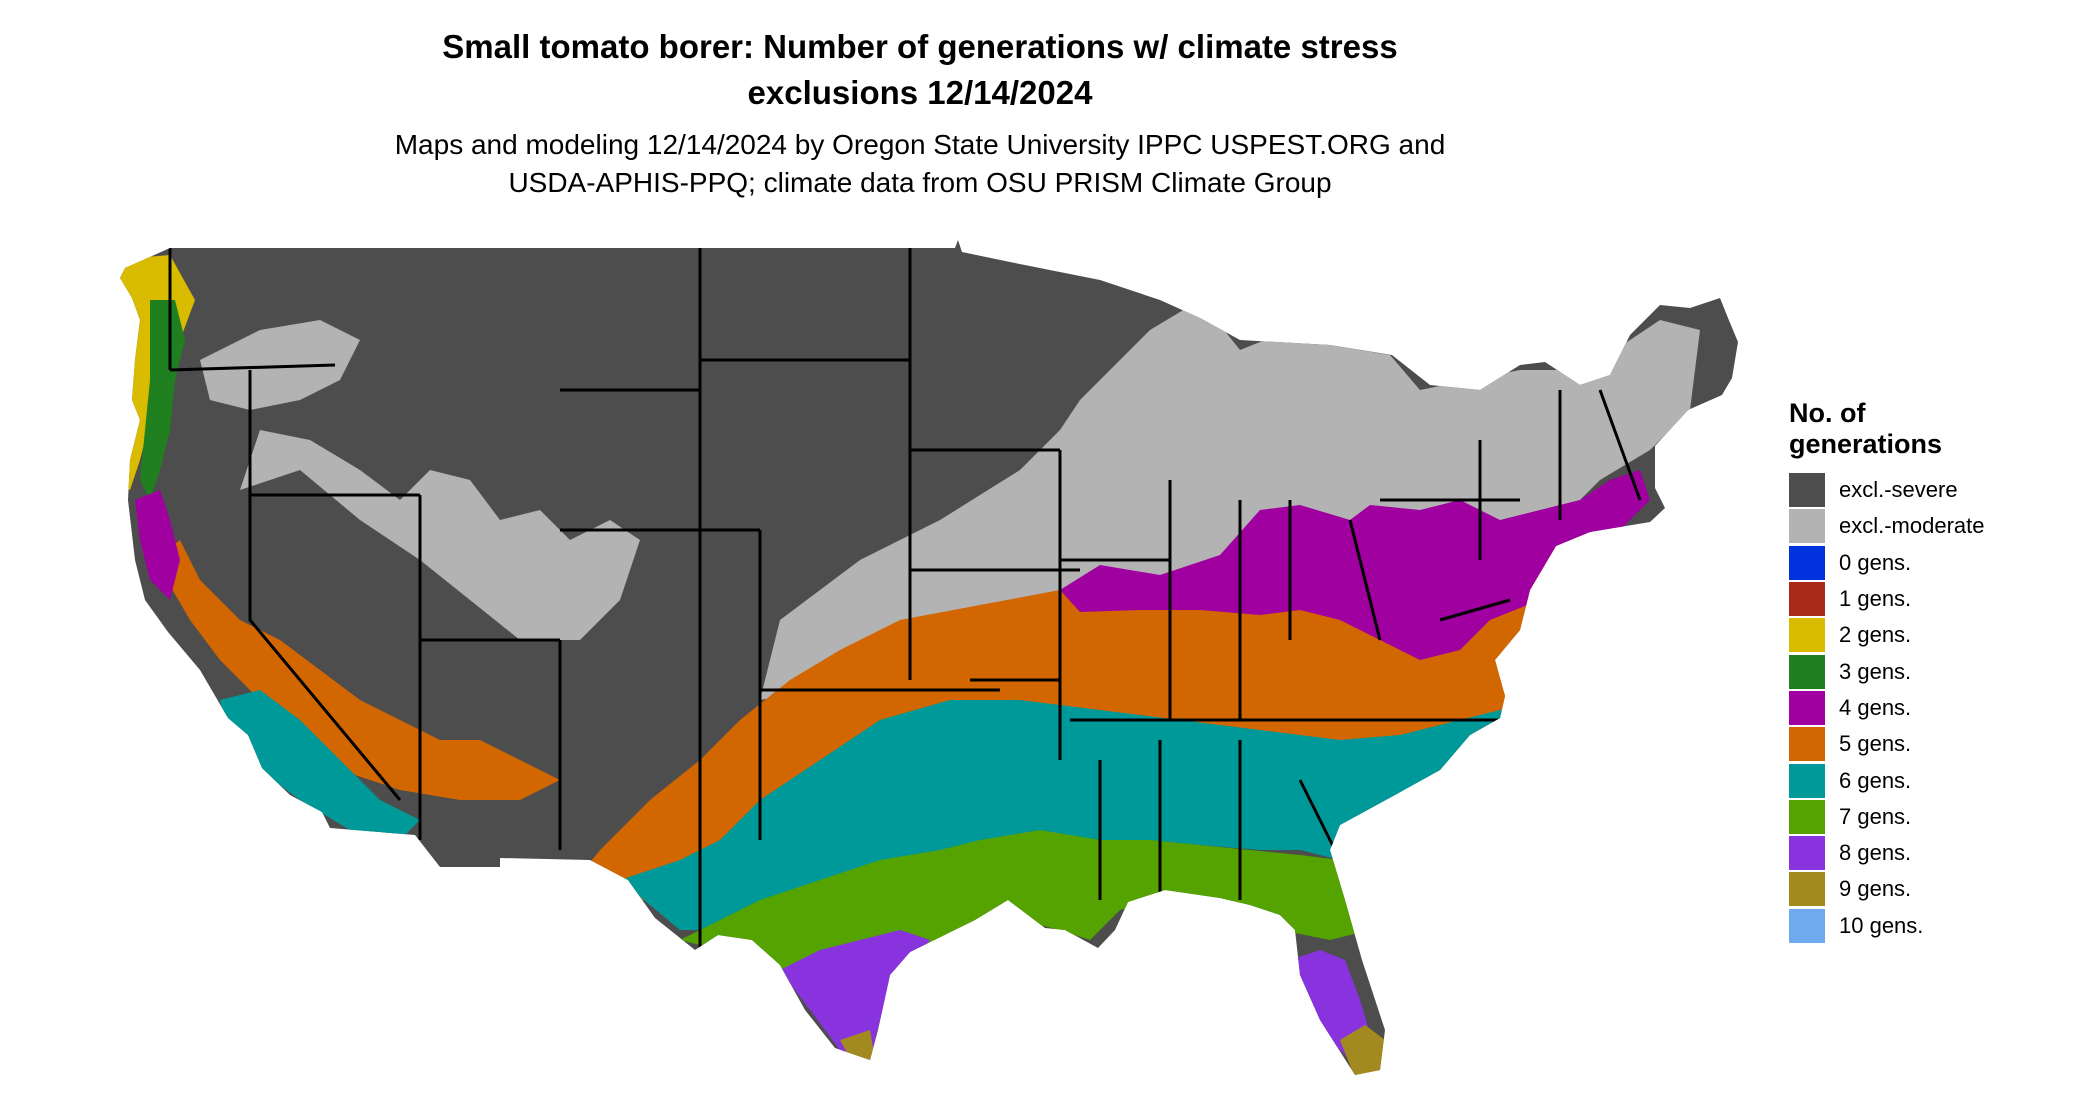  I want to click on legend-title-line-2: generations, so click(1866, 444).